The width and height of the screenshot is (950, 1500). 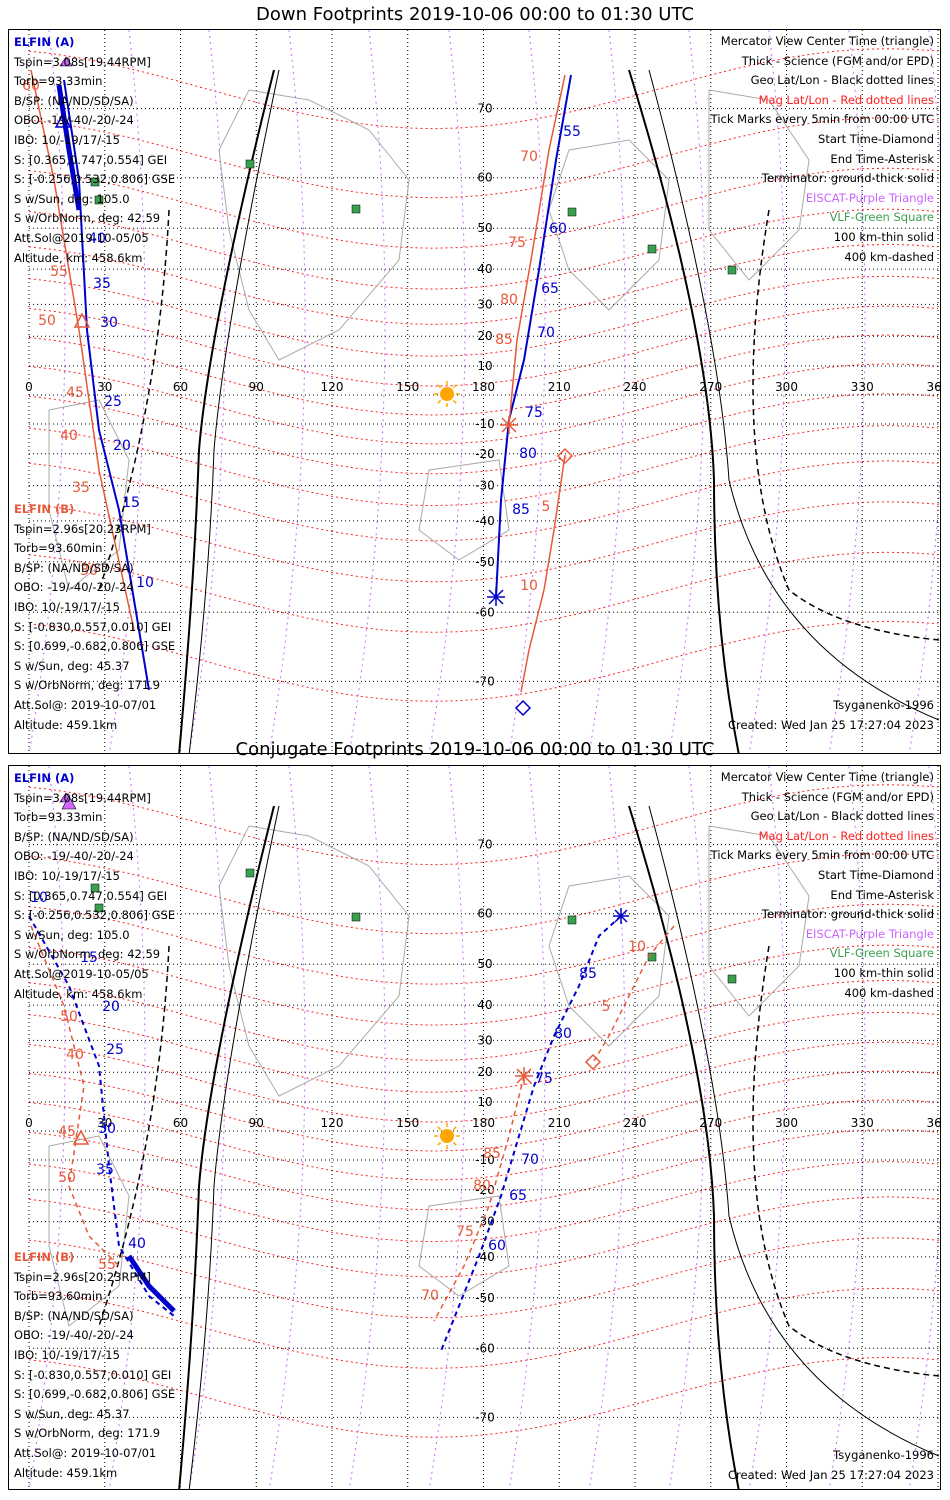 I want to click on elfin-a-time-label: 70, so click(x=530, y=1160).